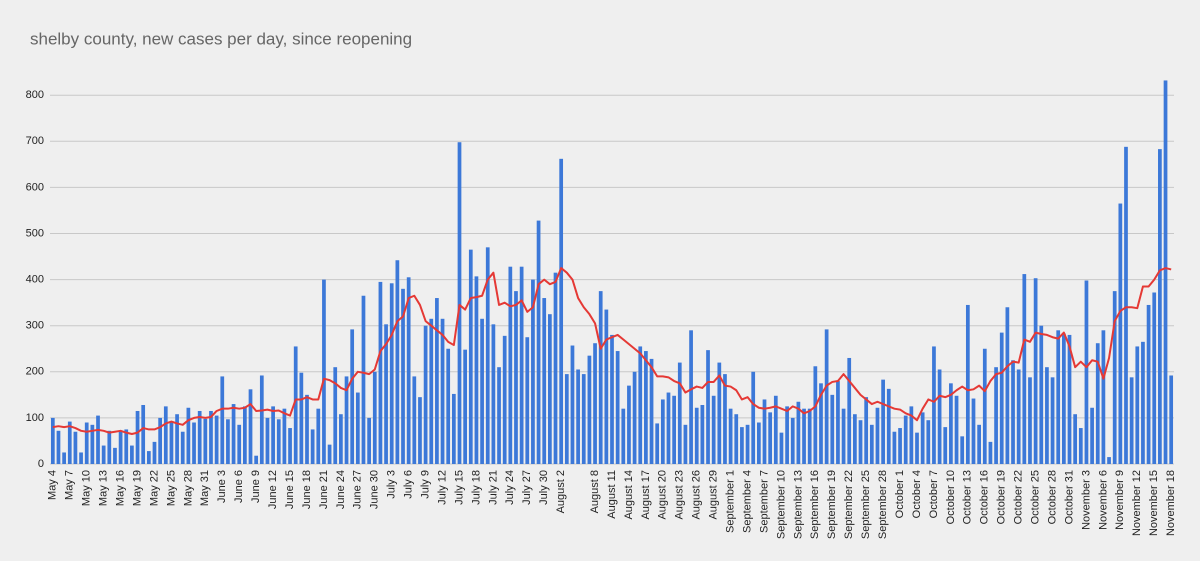 The height and width of the screenshot is (561, 1200). I want to click on x-tick-label: November 6, so click(1103, 500).